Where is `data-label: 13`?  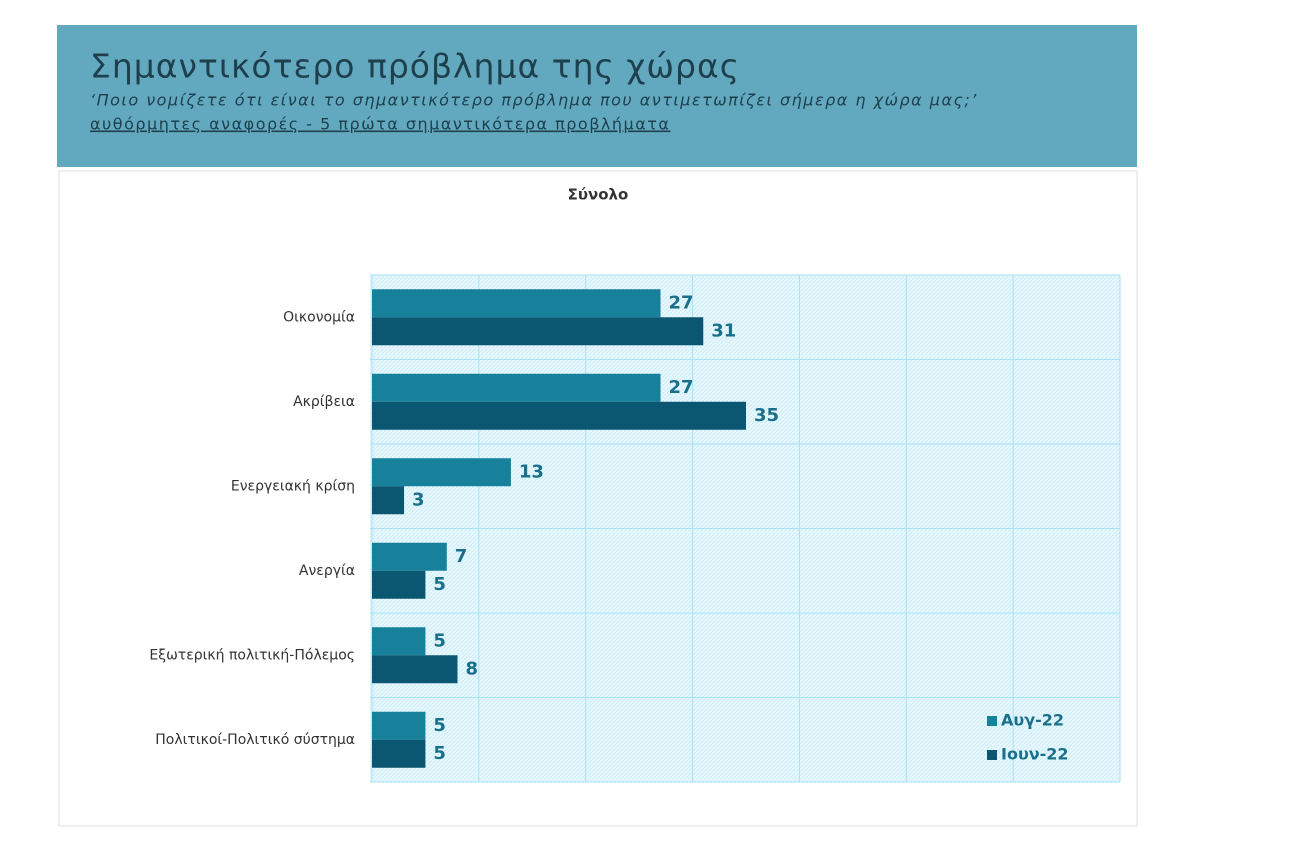
data-label: 13 is located at coordinates (531, 471).